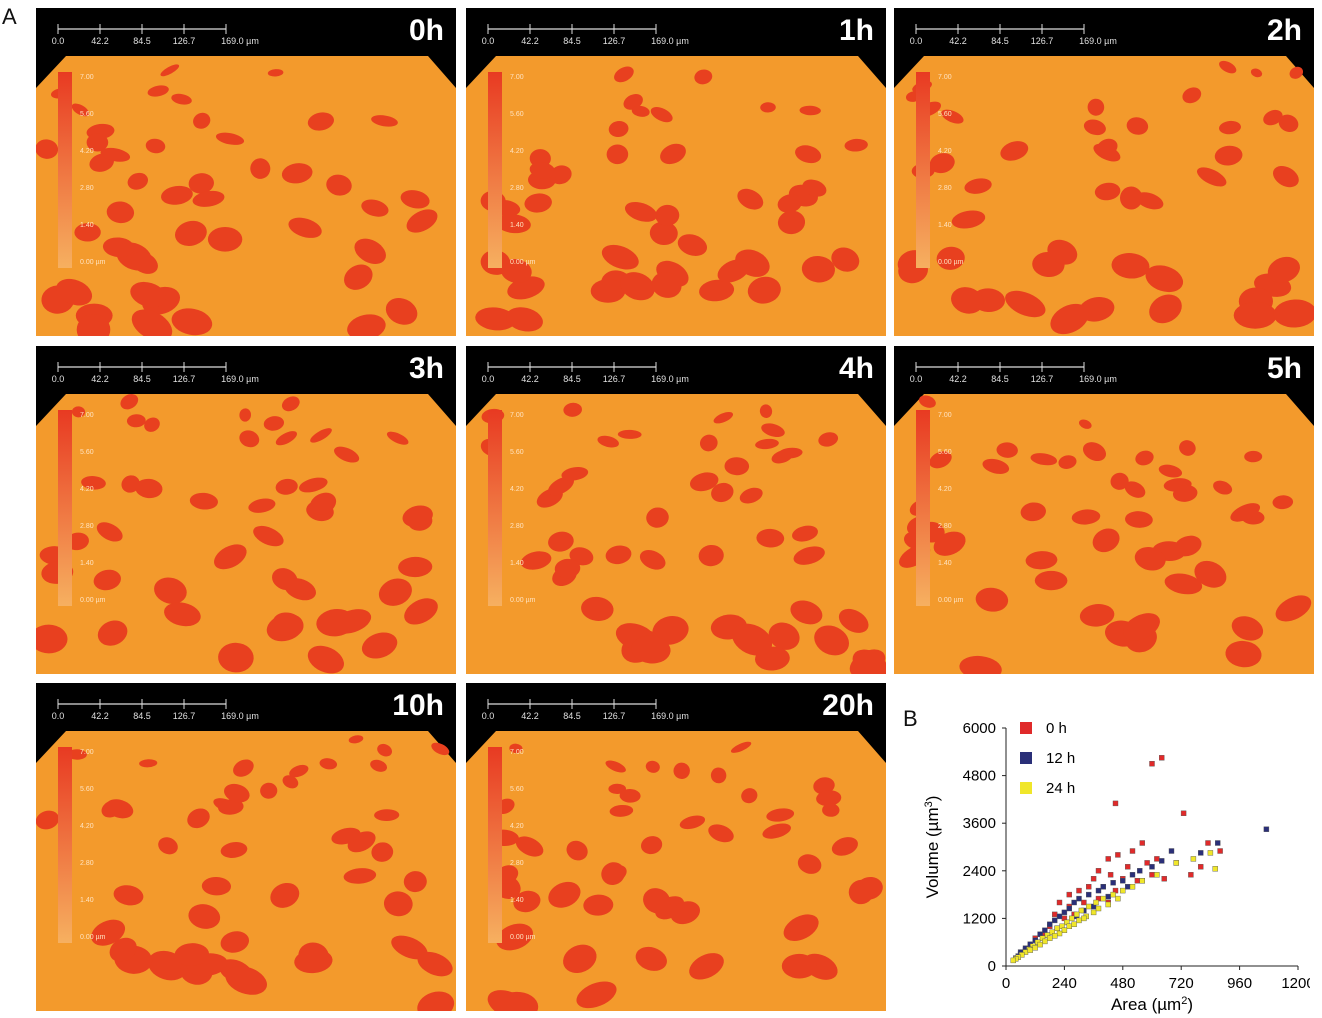 This screenshot has width=1322, height=1018. I want to click on panel-label-a: A, so click(9, 16).